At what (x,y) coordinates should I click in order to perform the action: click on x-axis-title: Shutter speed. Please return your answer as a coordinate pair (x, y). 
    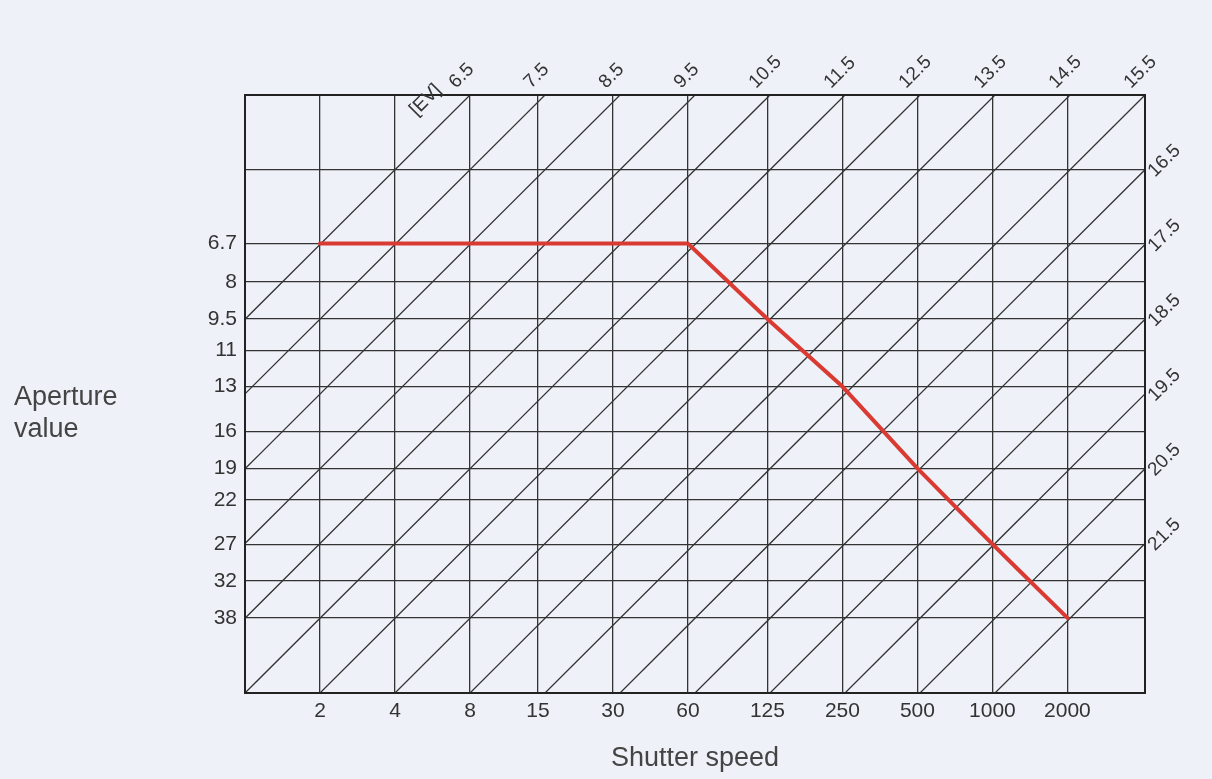
    Looking at the image, I should click on (695, 757).